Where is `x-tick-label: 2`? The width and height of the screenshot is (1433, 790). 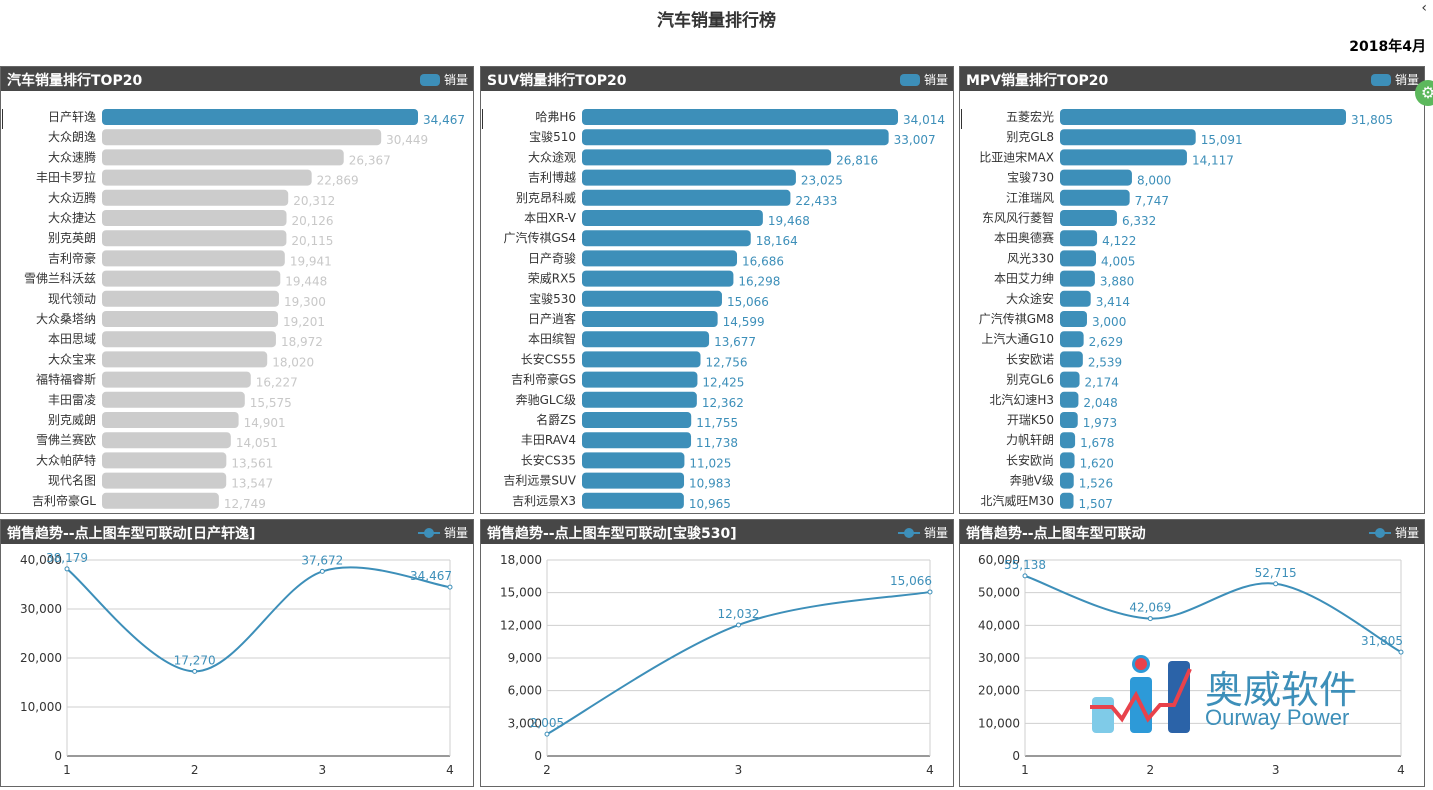
x-tick-label: 2 is located at coordinates (1151, 770).